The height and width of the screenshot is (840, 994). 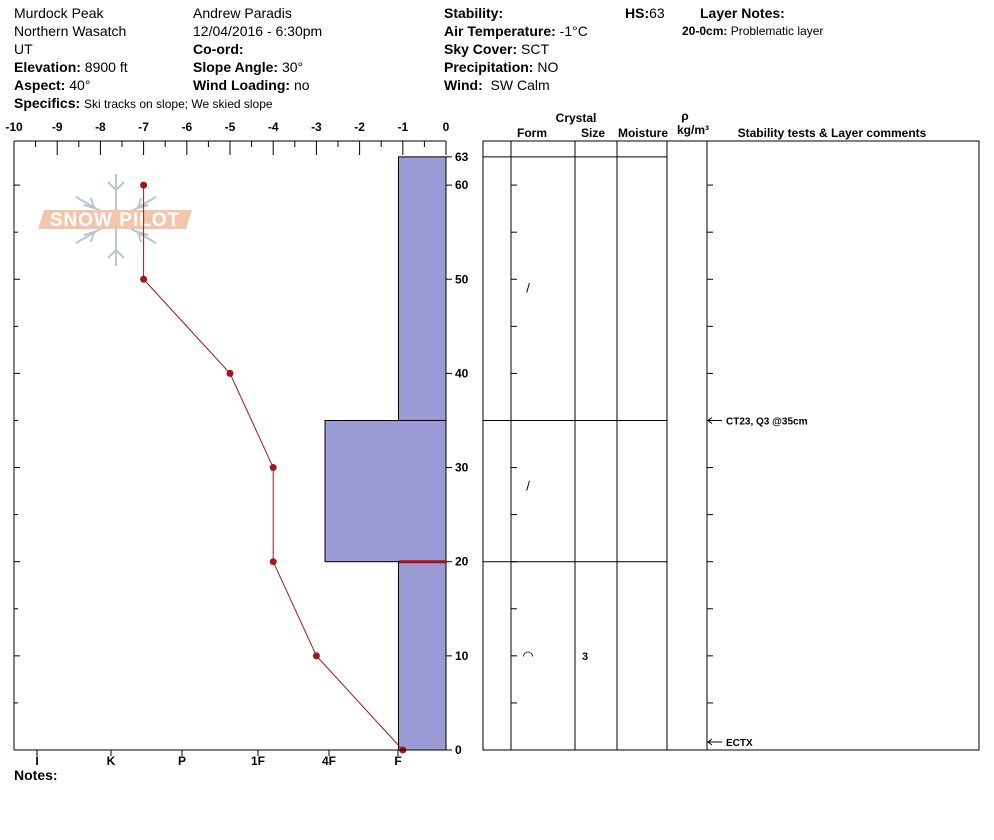 I want to click on sky-row: Sky Cover: SCT, so click(x=496, y=49).